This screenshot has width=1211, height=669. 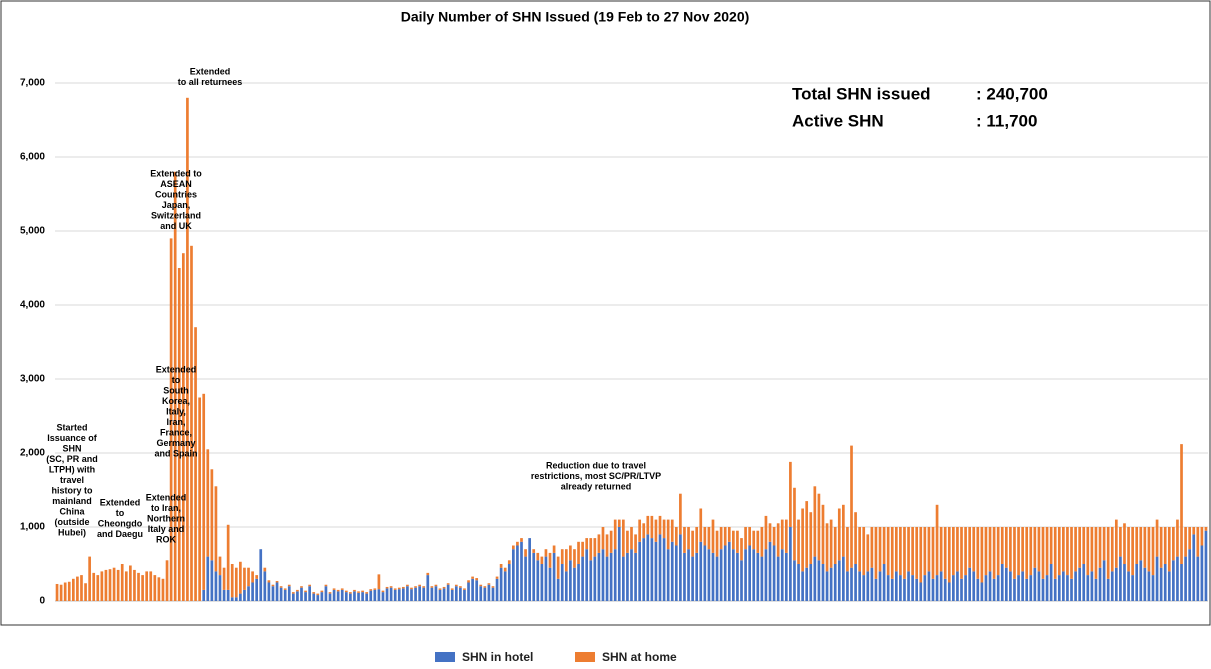 I want to click on annotation: Switzerland, so click(x=176, y=215).